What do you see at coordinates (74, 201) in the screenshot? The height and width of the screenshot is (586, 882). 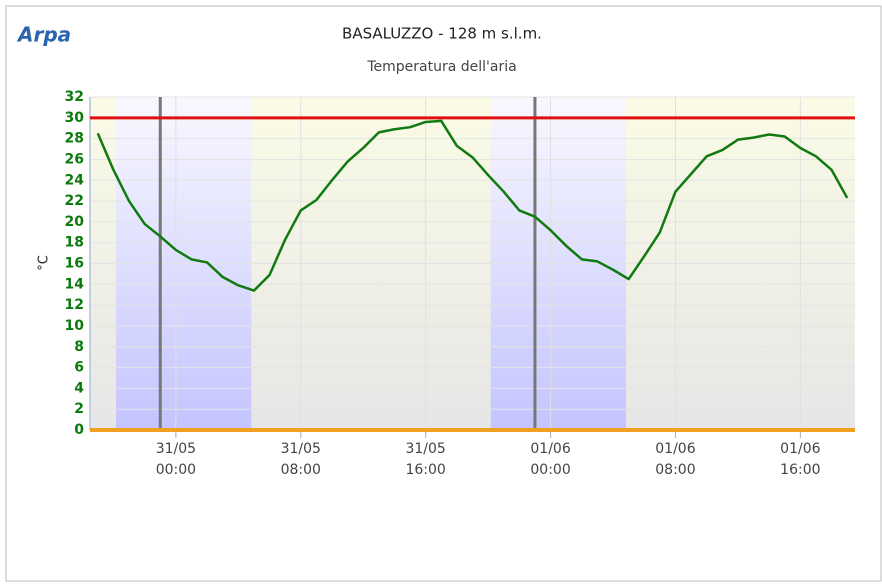 I see `y-tick-label: 22` at bounding box center [74, 201].